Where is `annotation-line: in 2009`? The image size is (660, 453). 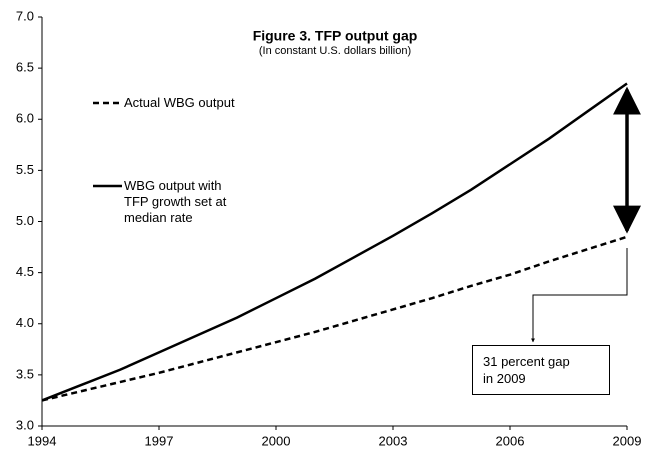
annotation-line: in 2009 is located at coordinates (504, 378).